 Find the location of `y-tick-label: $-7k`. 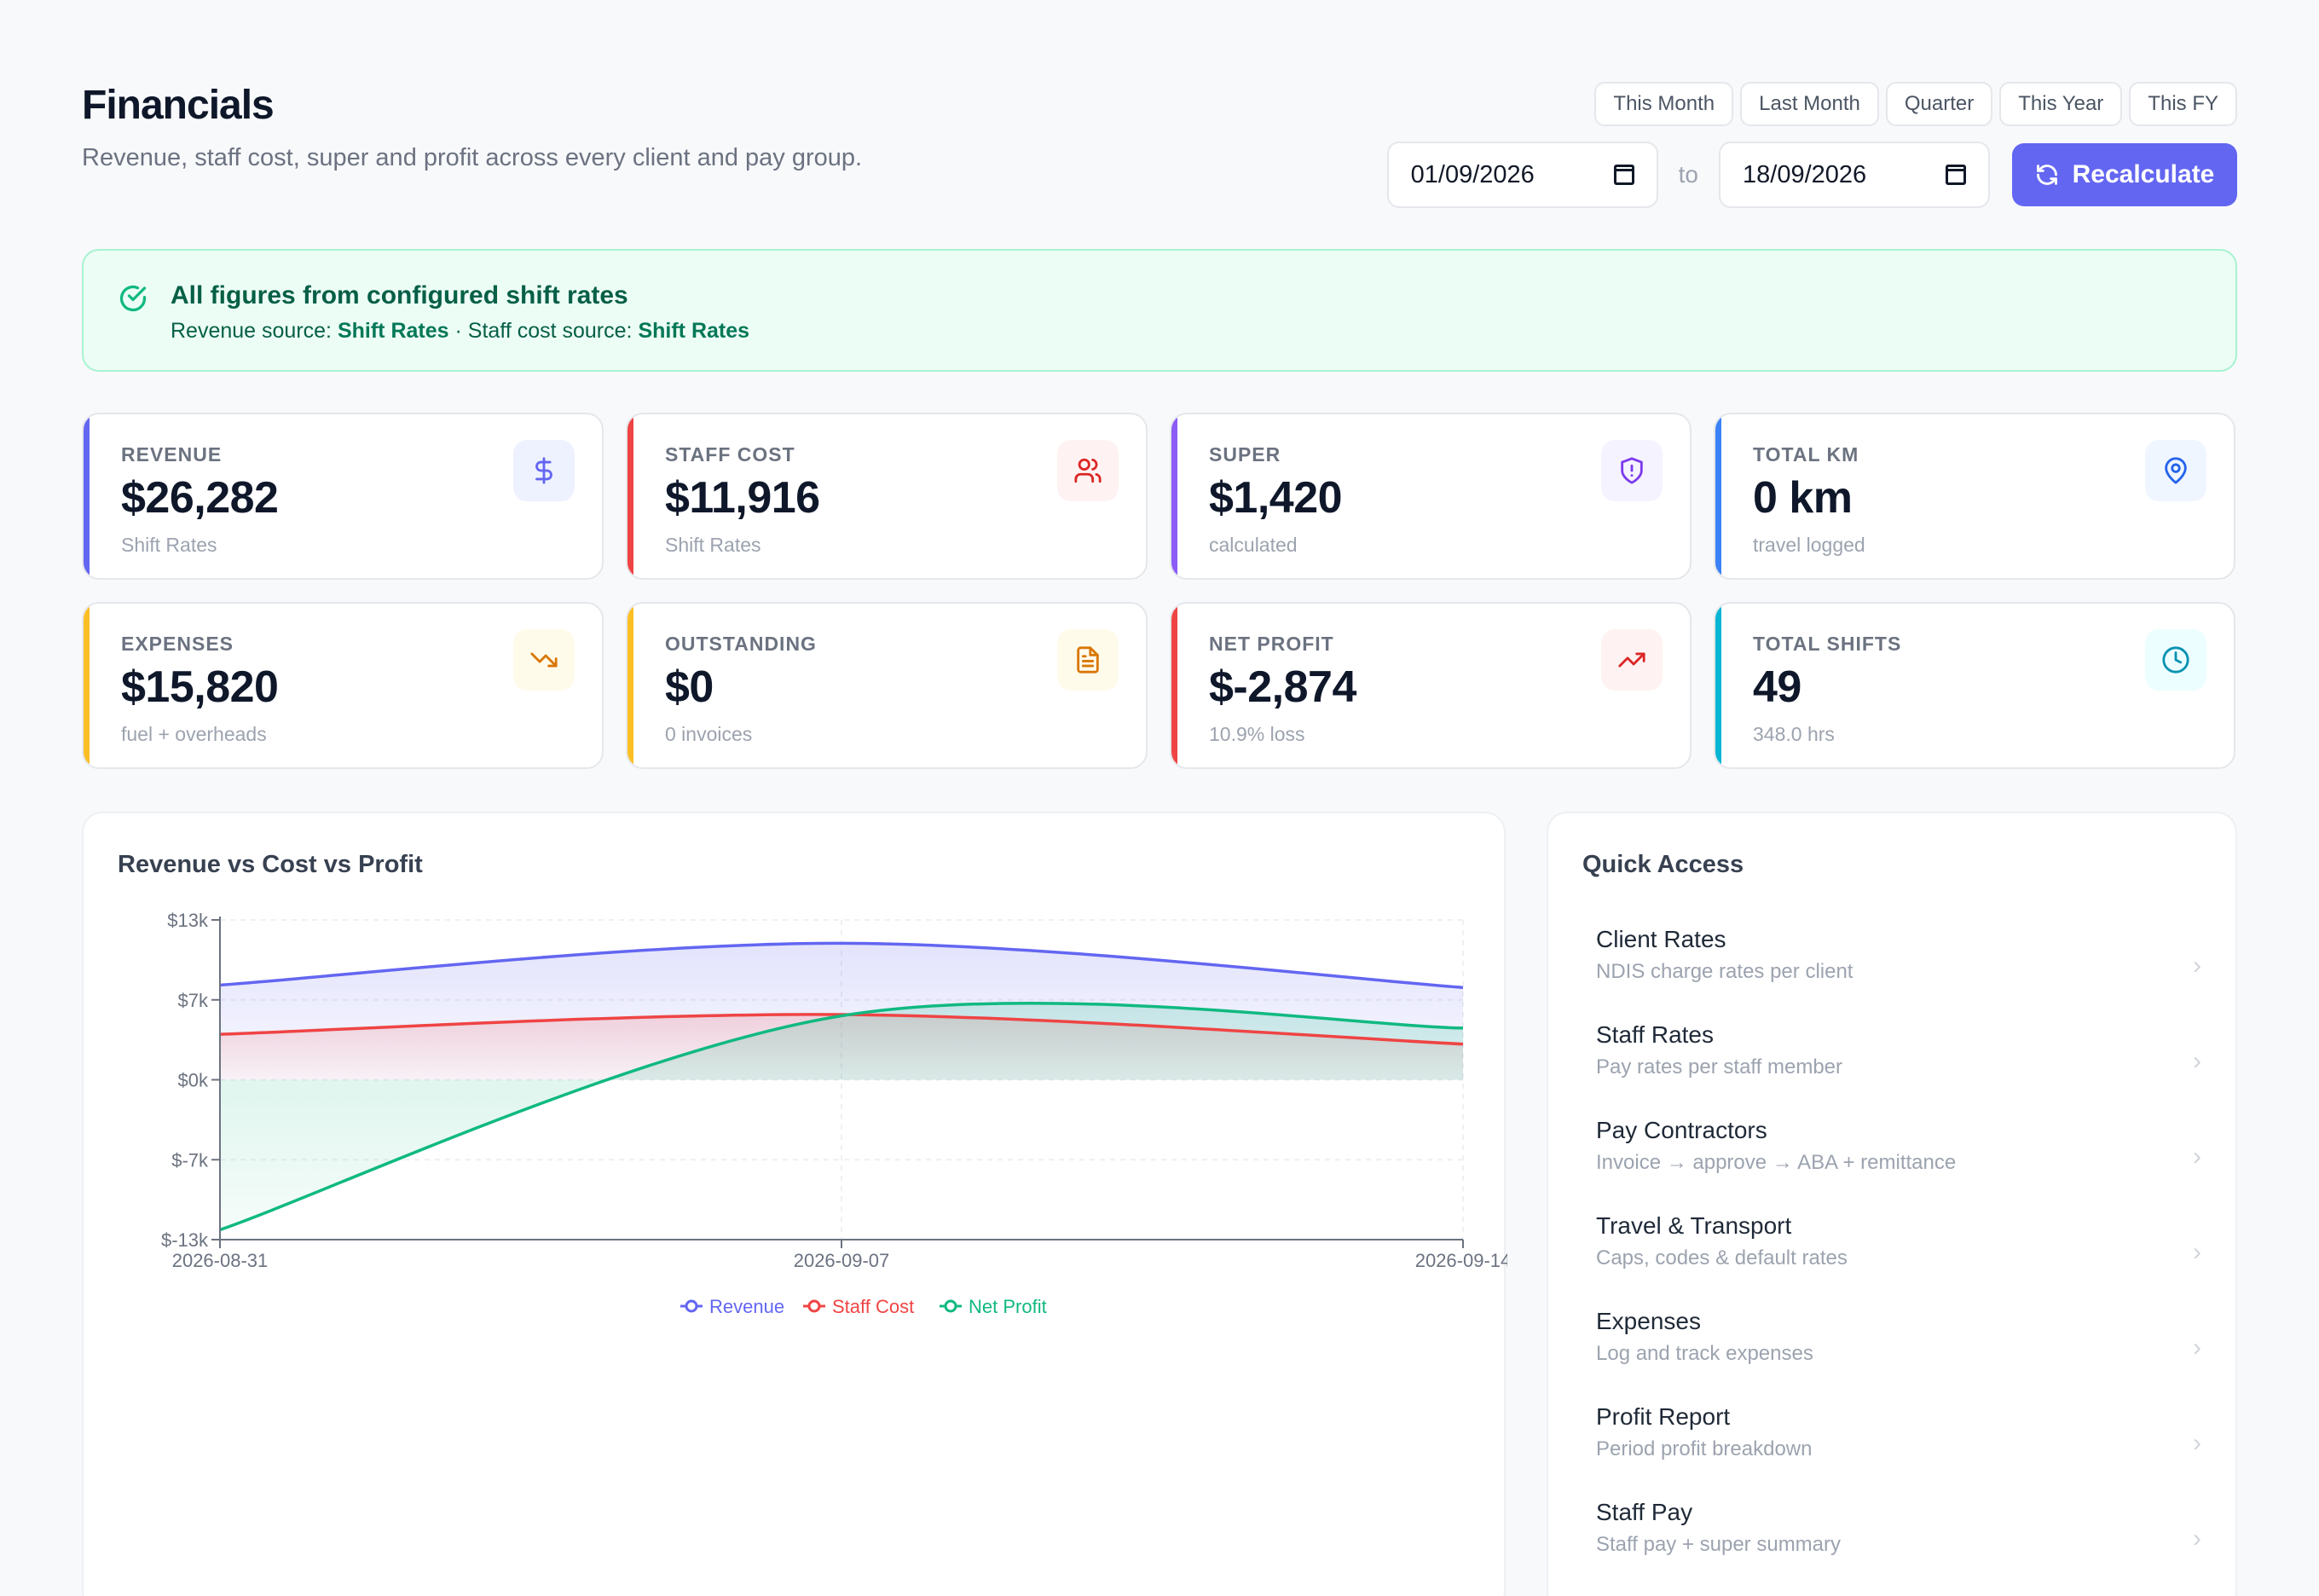

y-tick-label: $-7k is located at coordinates (190, 1160).